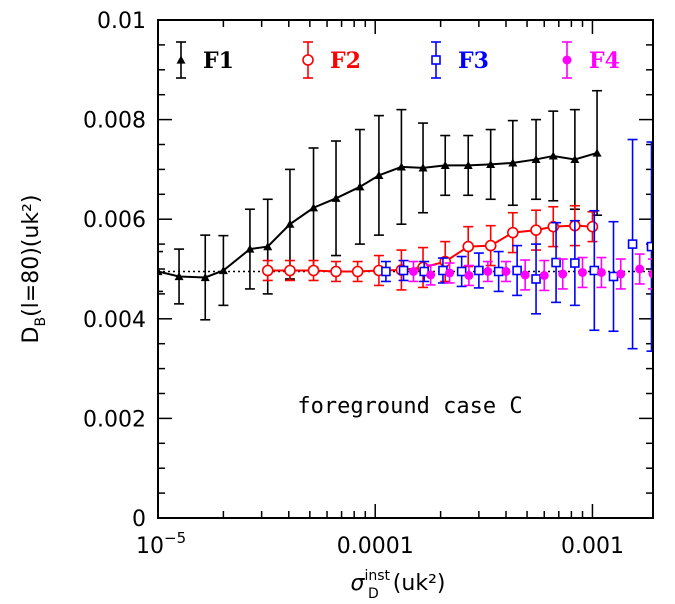  Describe the element at coordinates (409, 406) in the screenshot. I see `chart-annotation: foreground case C` at that location.